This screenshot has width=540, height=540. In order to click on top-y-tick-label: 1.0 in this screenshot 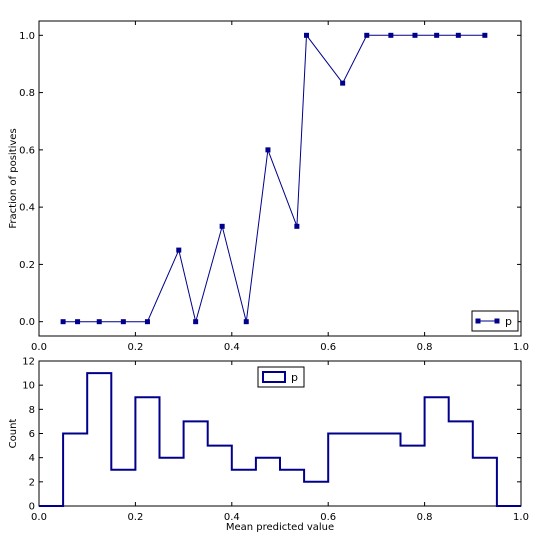, I will do `click(27, 36)`.